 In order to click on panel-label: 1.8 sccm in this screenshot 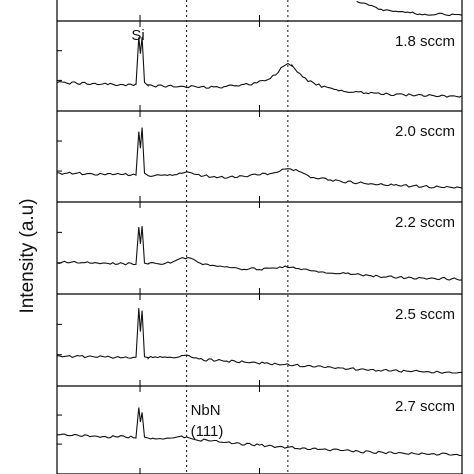, I will do `click(425, 41)`.